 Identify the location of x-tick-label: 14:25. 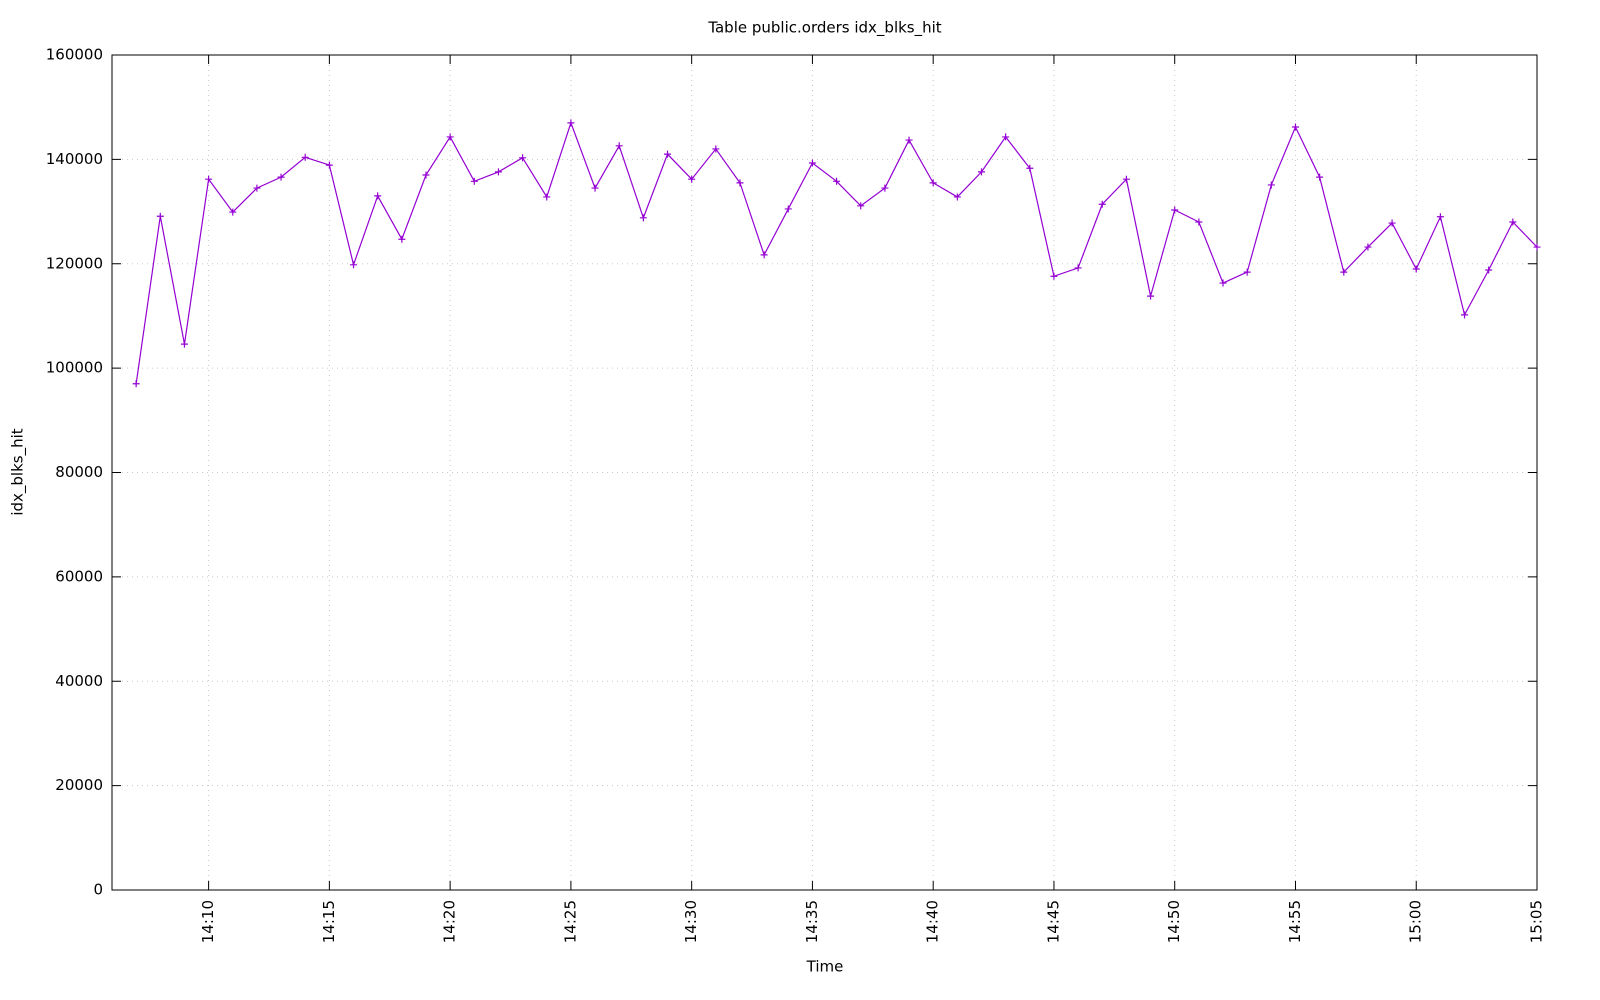
(570, 921).